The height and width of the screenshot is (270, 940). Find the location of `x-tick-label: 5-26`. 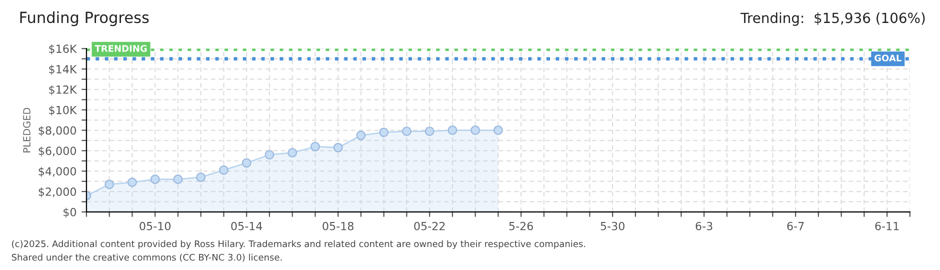

x-tick-label: 5-26 is located at coordinates (521, 226).